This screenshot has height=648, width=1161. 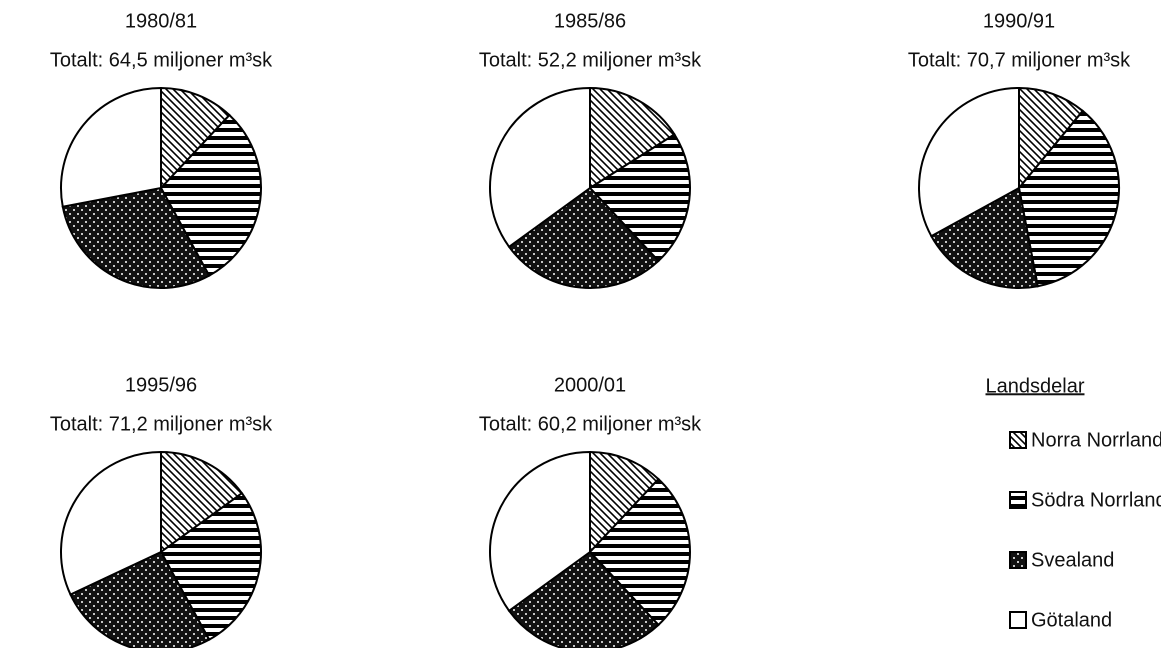 I want to click on chart-subtitle: Totalt: 52,2 miljoner m³sk, so click(x=590, y=60).